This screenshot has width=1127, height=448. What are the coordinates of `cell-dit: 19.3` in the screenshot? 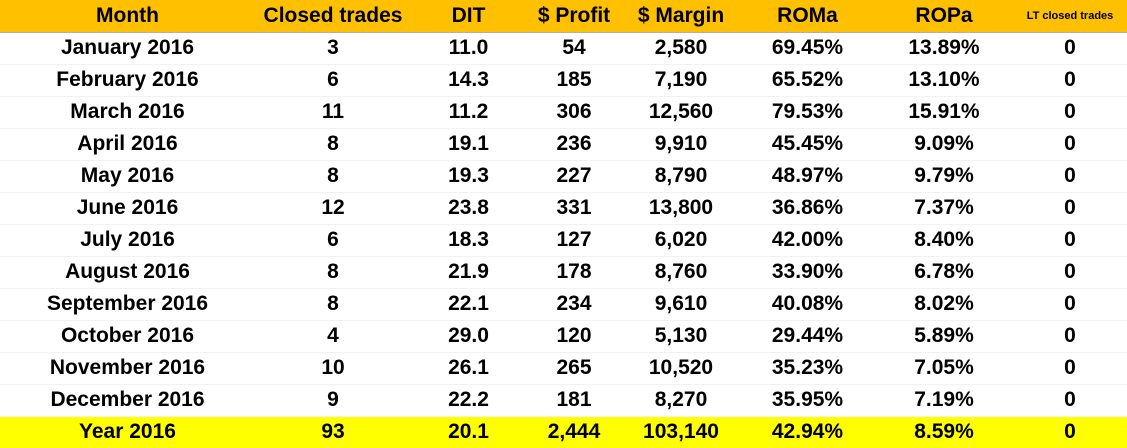 It's located at (468, 176).